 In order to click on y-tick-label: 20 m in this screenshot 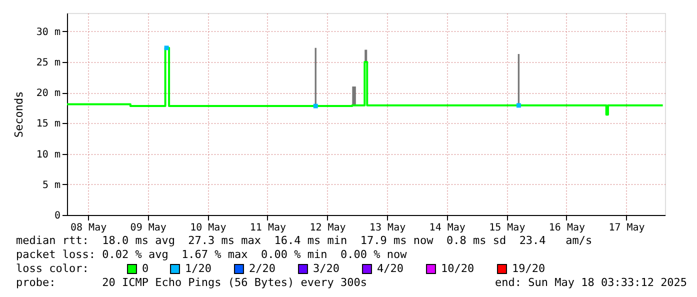, I will do `click(48, 94)`.